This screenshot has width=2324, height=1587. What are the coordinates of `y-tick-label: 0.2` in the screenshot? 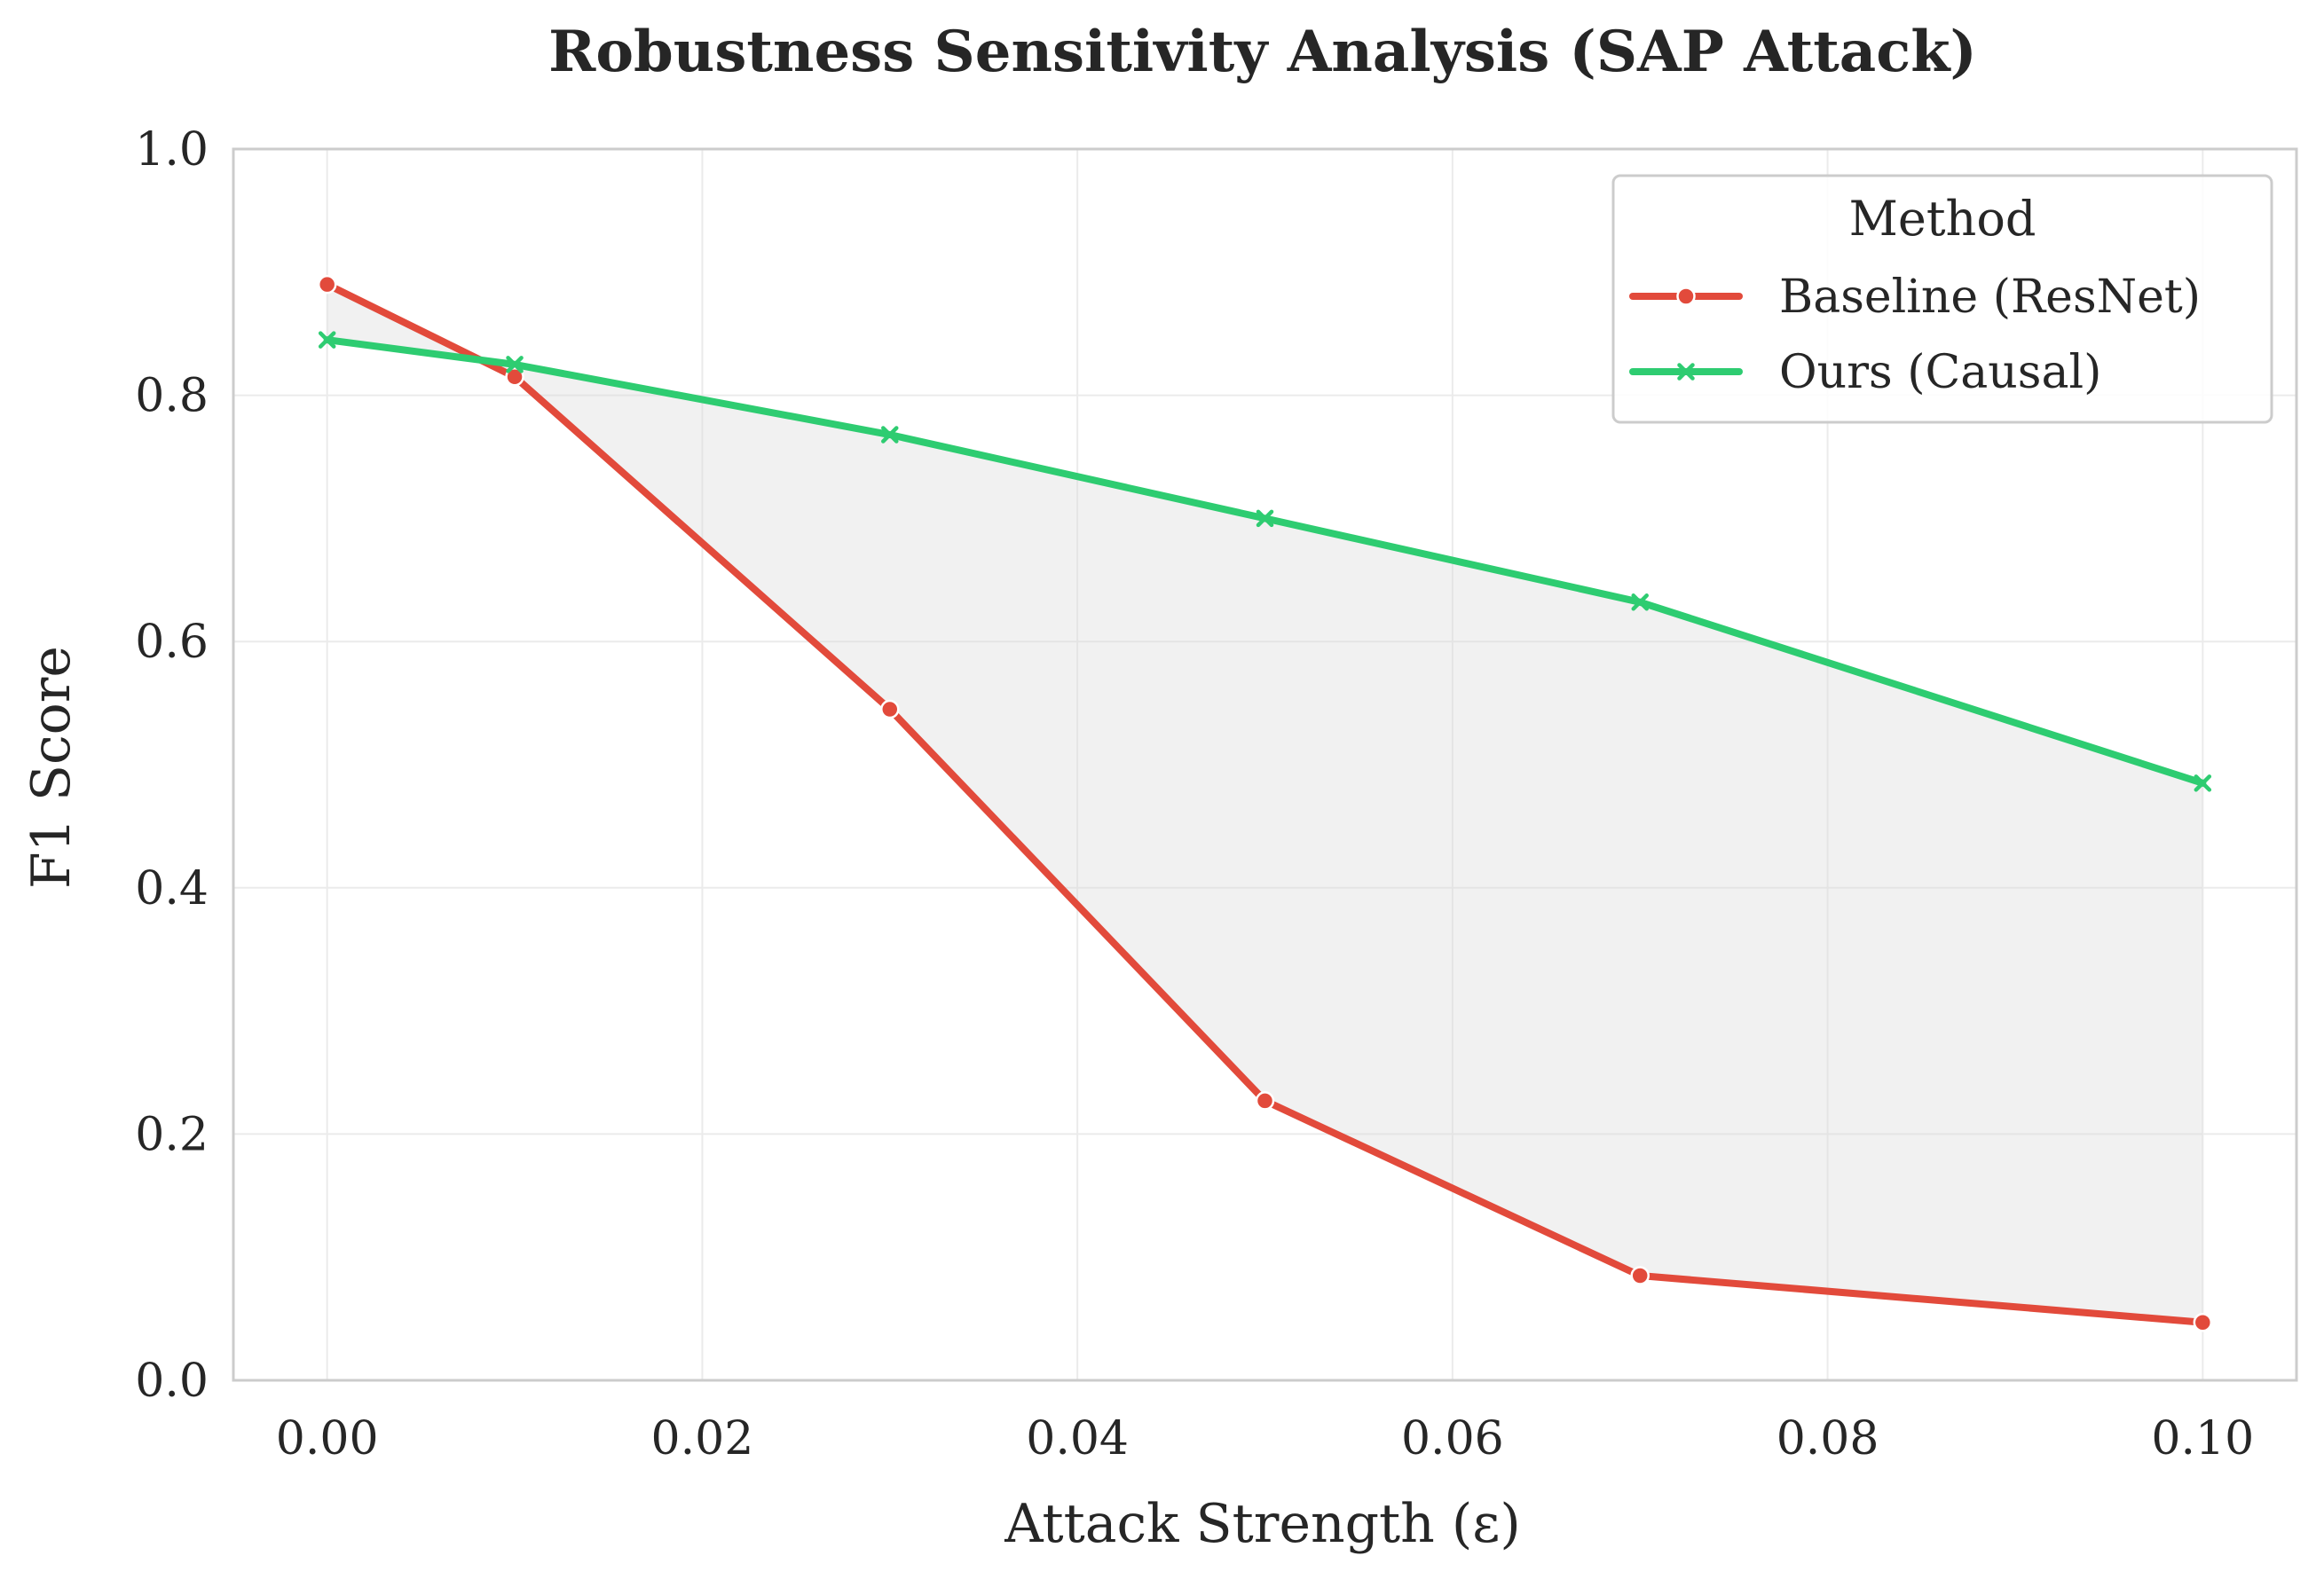 It's located at (172, 1134).